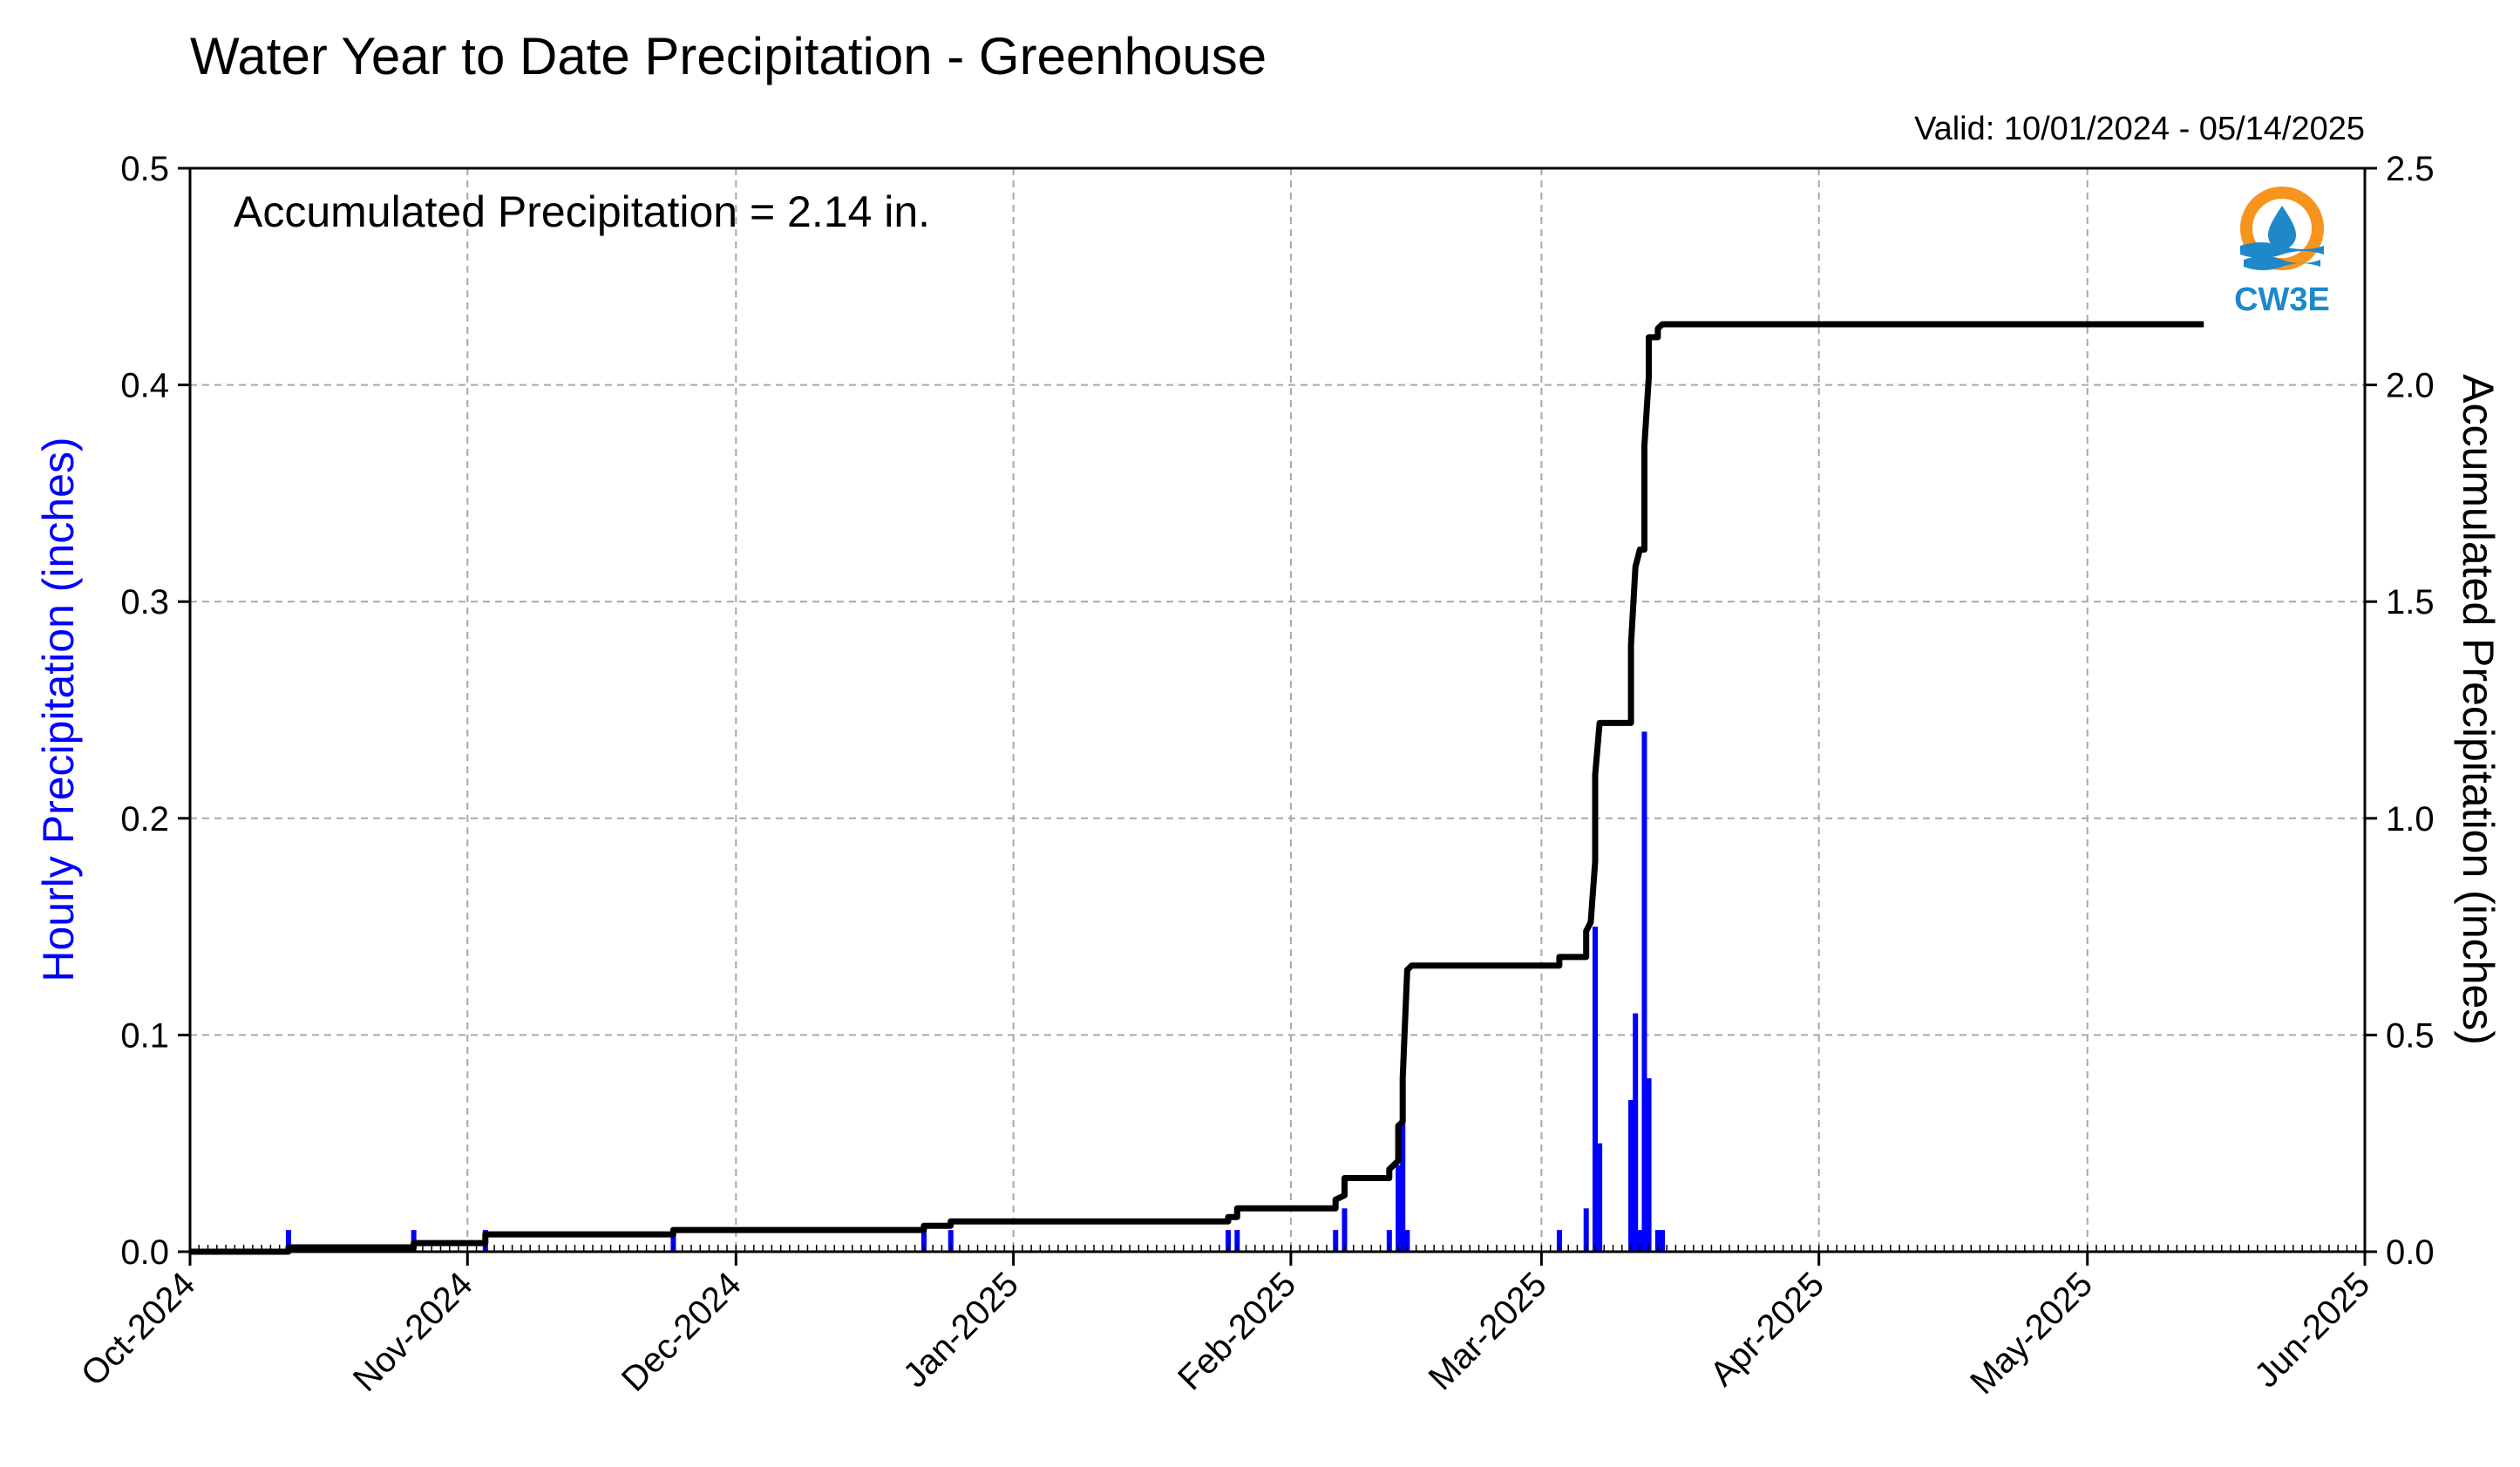  Describe the element at coordinates (1237, 1331) in the screenshot. I see `x-tick-label: Feb-2025` at that location.